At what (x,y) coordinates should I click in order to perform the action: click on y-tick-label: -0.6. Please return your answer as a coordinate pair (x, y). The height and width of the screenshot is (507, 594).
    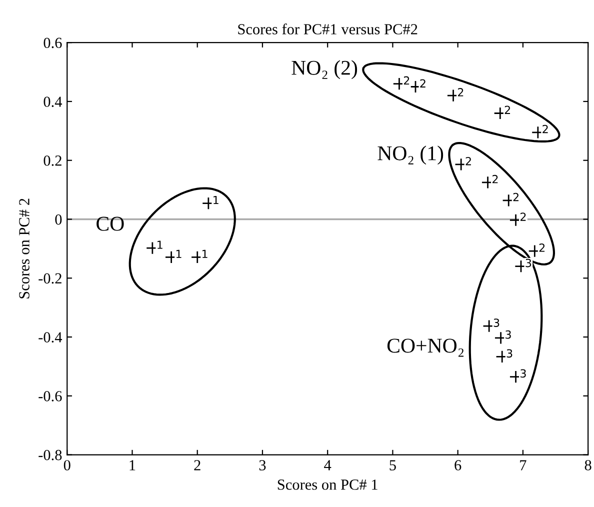
    Looking at the image, I should click on (50, 396).